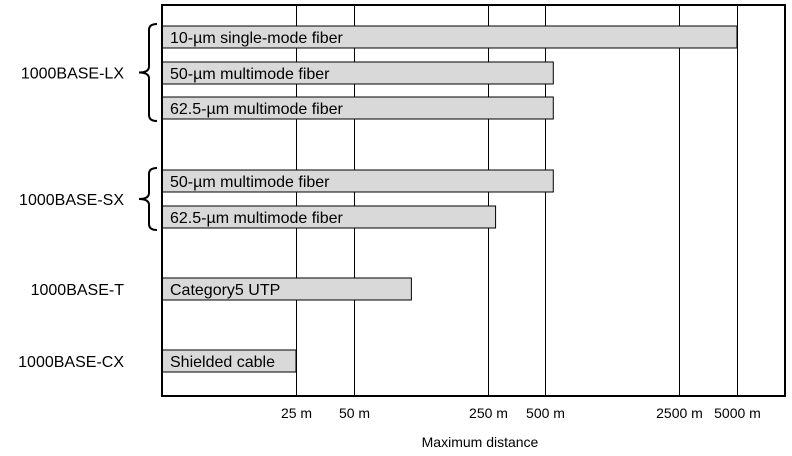 The image size is (792, 456). Describe the element at coordinates (257, 38) in the screenshot. I see `bar-label: 10-µm single-mode fiber` at that location.